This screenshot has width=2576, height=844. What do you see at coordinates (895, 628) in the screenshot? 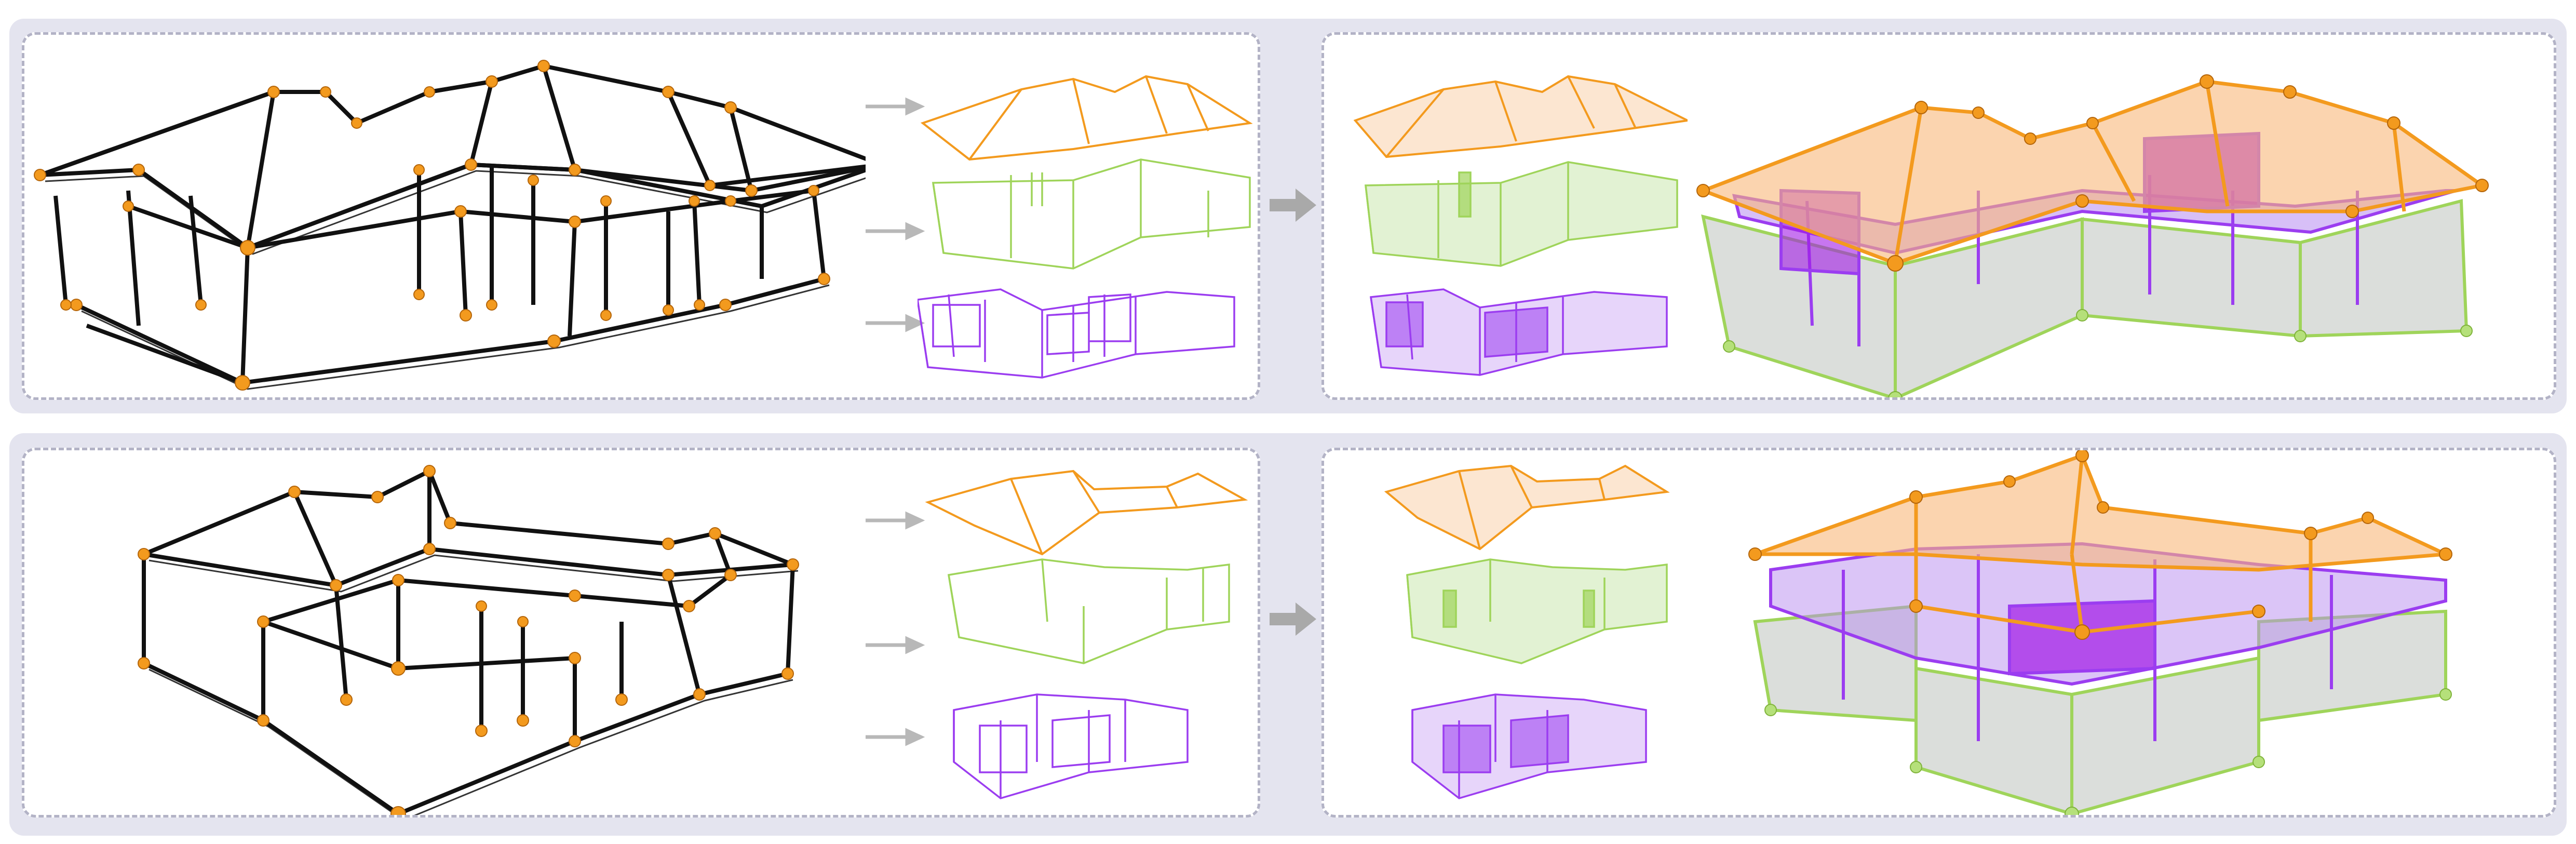
I see `row-2-small-arrows` at bounding box center [895, 628].